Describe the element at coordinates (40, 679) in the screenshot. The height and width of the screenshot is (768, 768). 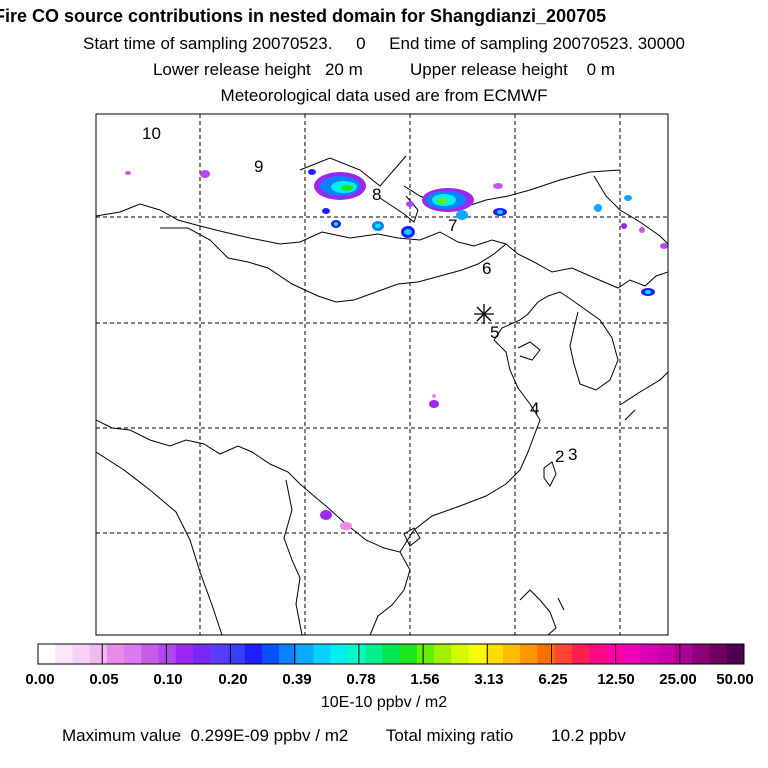
I see `colorbar-tick-label: 0.00` at that location.